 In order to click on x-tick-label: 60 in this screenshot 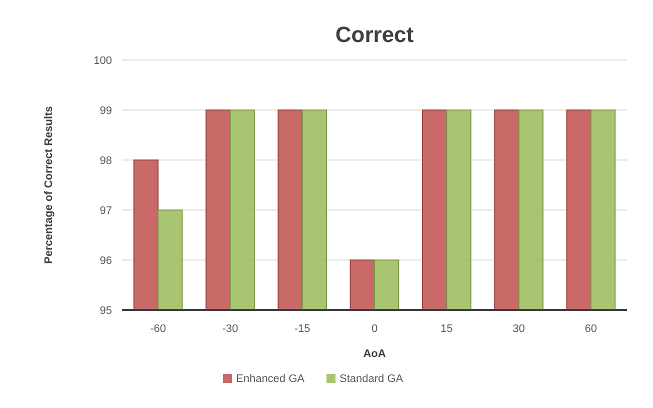, I will do `click(591, 329)`.